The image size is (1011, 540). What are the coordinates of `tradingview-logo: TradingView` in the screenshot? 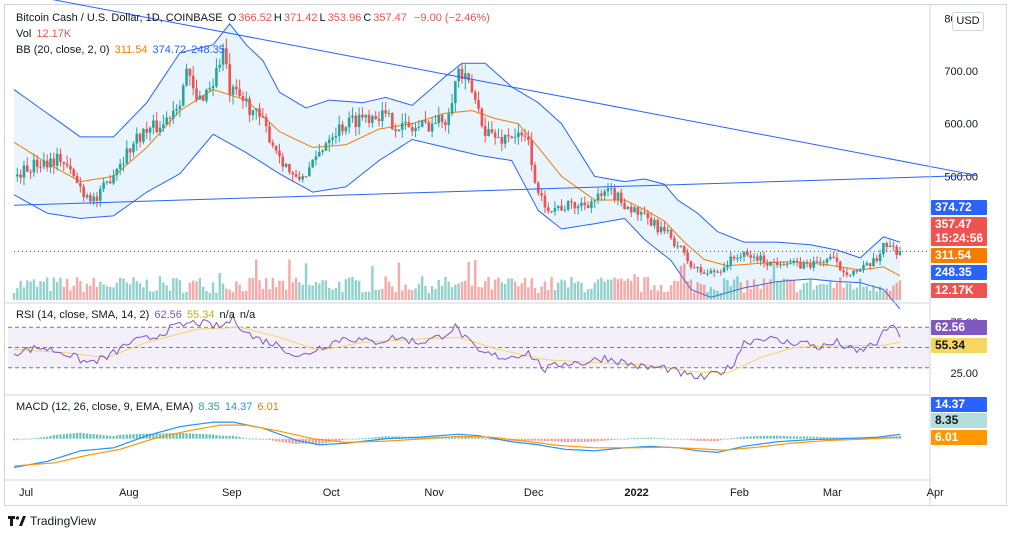 It's located at (52, 521).